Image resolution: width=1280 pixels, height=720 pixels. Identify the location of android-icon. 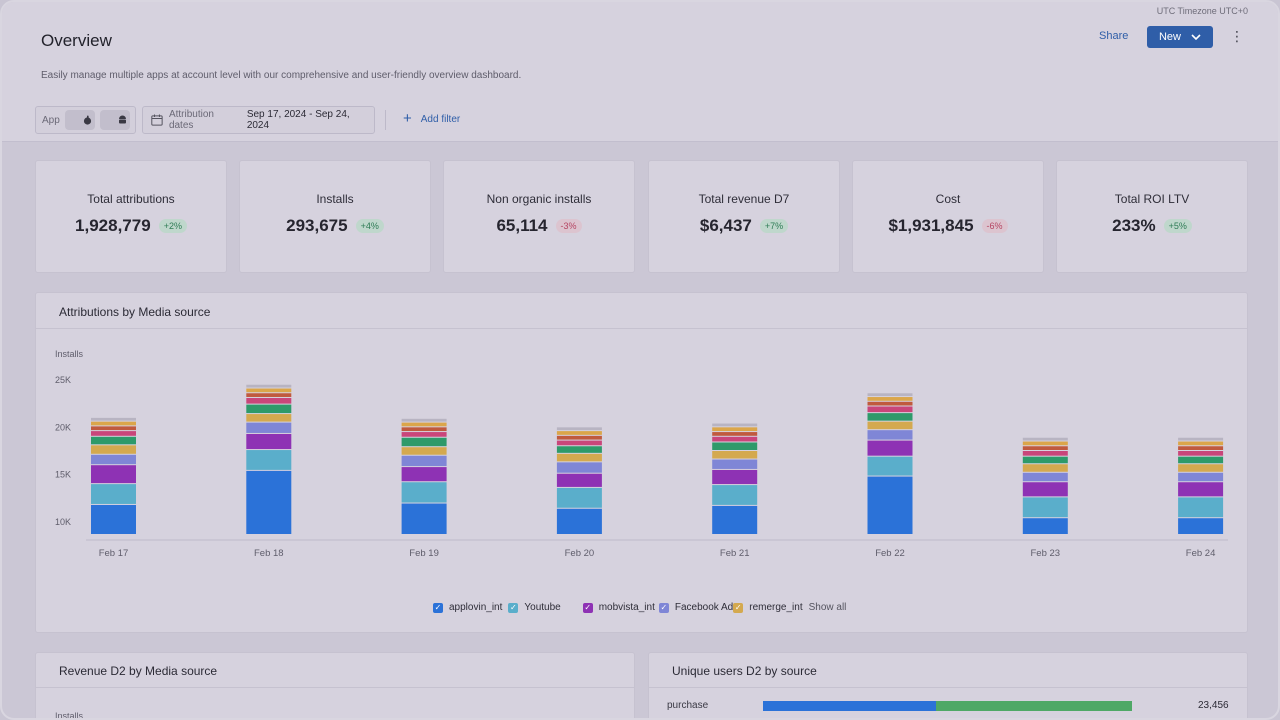
(122, 119).